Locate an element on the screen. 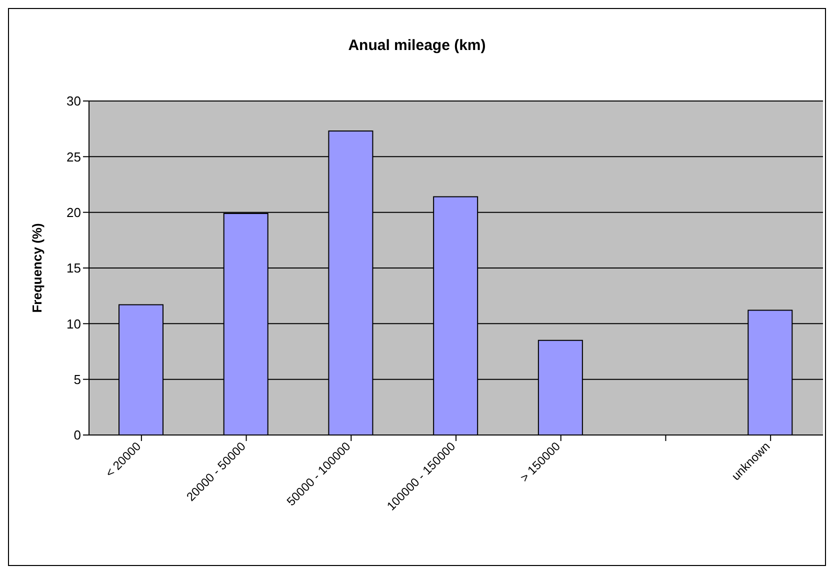 The image size is (834, 574). y-tick-label: 10 is located at coordinates (73, 324).